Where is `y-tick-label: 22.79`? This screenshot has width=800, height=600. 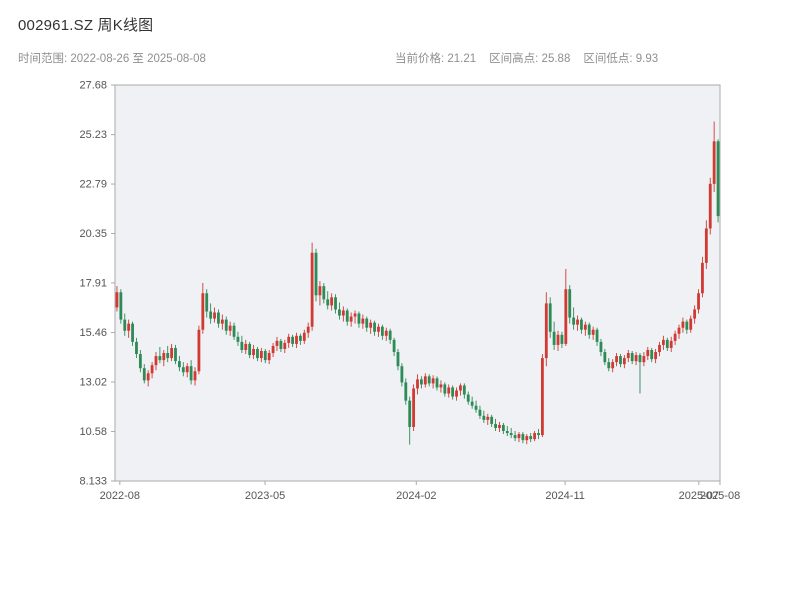
y-tick-label: 22.79 is located at coordinates (93, 185).